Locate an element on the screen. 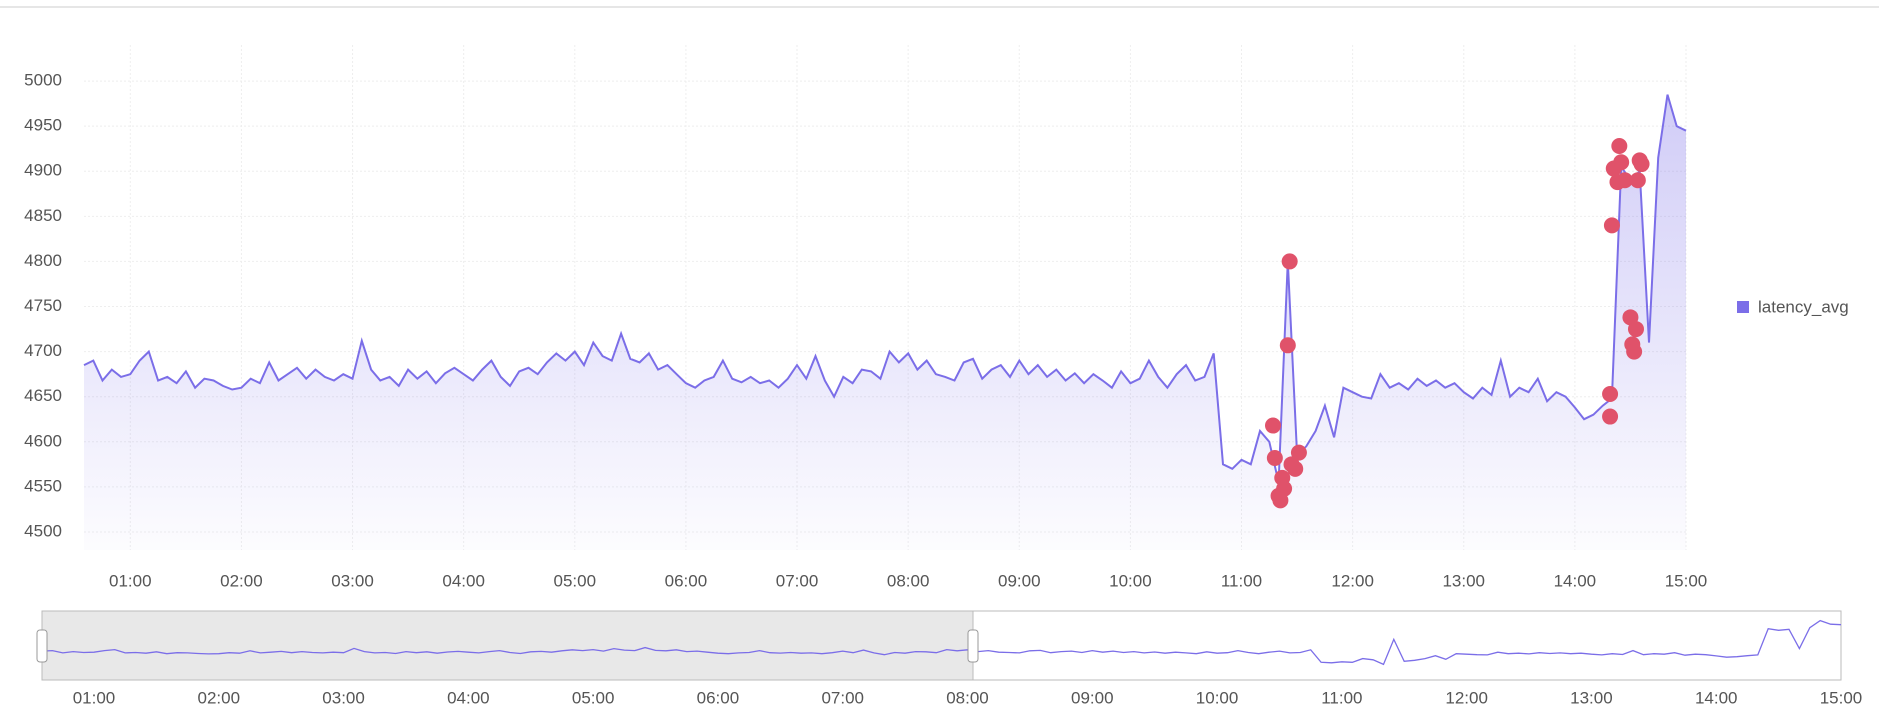 Image resolution: width=1879 pixels, height=724 pixels. y-tick-label: 4550 is located at coordinates (43, 485).